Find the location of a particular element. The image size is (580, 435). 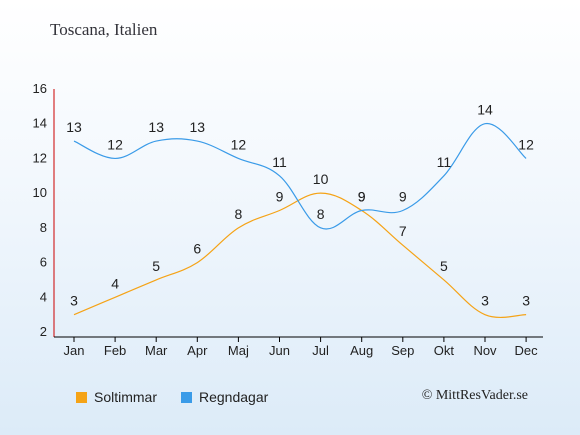

y-tick-label: 12 is located at coordinates (40, 157).